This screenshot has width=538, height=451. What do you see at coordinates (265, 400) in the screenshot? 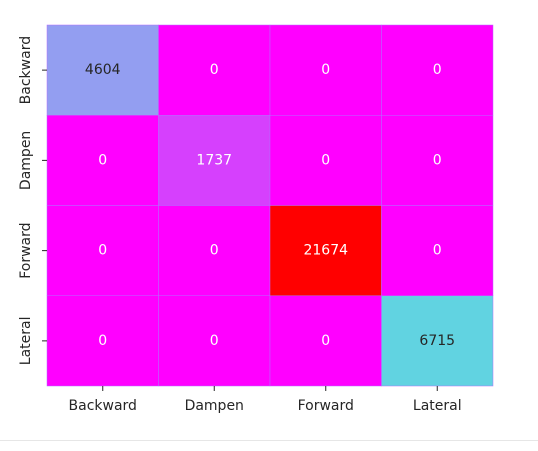
I see `x-axis-ticks: Backward Dampen Forward Lateral` at bounding box center [265, 400].